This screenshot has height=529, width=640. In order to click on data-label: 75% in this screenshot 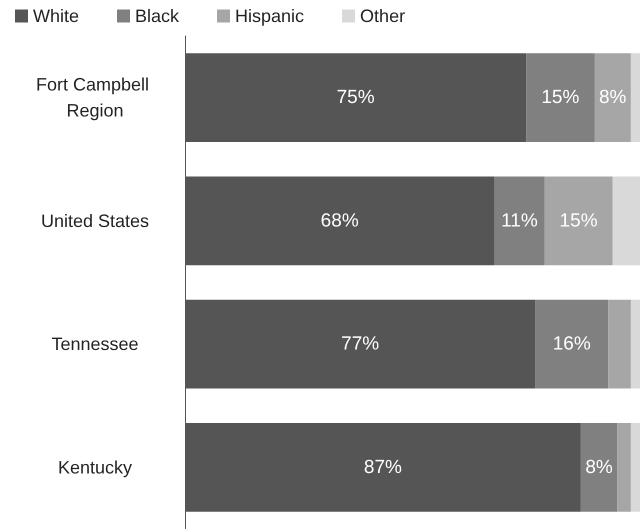, I will do `click(355, 97)`.